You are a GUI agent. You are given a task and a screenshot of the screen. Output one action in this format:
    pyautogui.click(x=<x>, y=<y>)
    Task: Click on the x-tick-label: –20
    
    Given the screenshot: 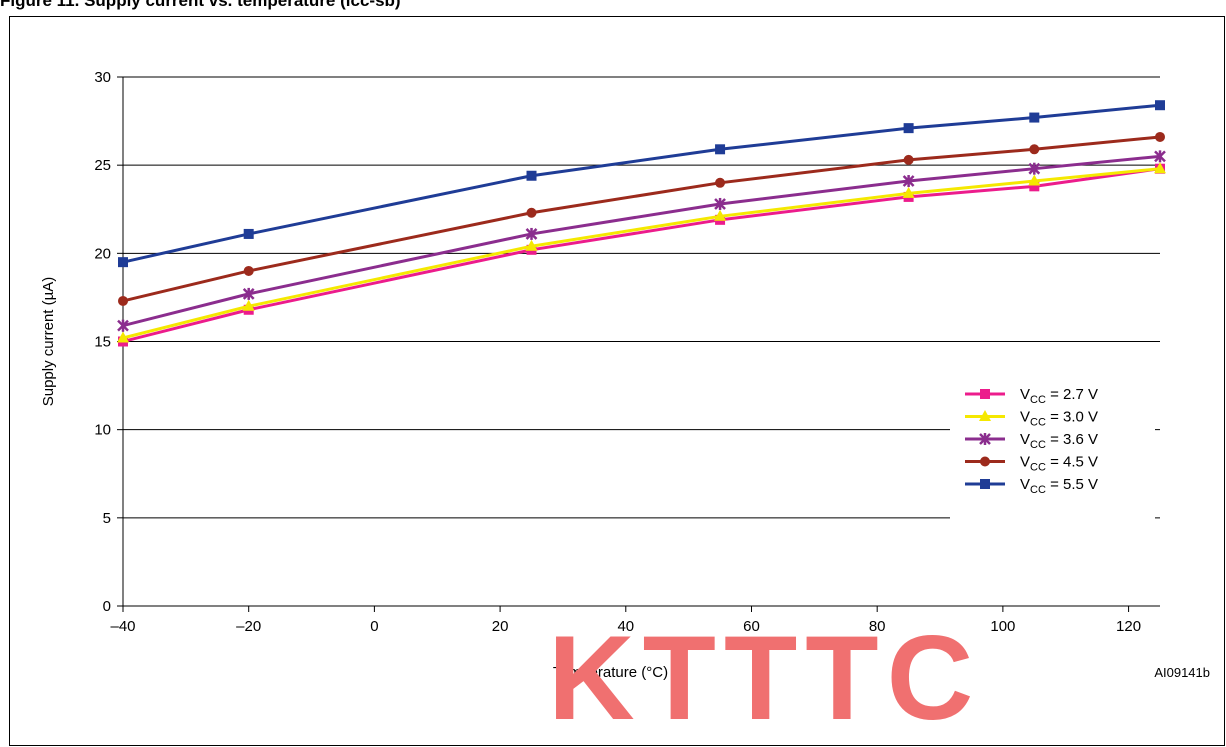 What is the action you would take?
    pyautogui.click(x=248, y=626)
    